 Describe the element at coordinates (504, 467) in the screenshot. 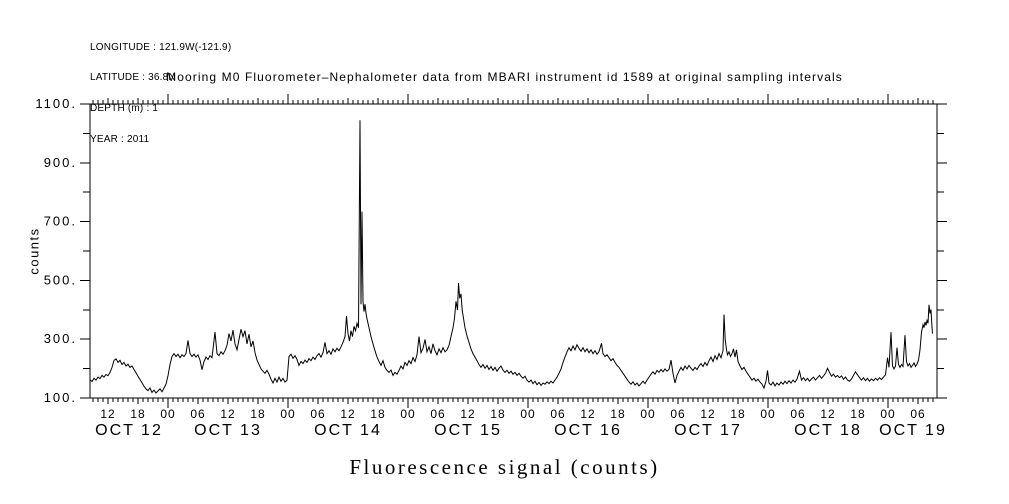

I see `x-axis-title: Fluorescence signal (counts)` at that location.